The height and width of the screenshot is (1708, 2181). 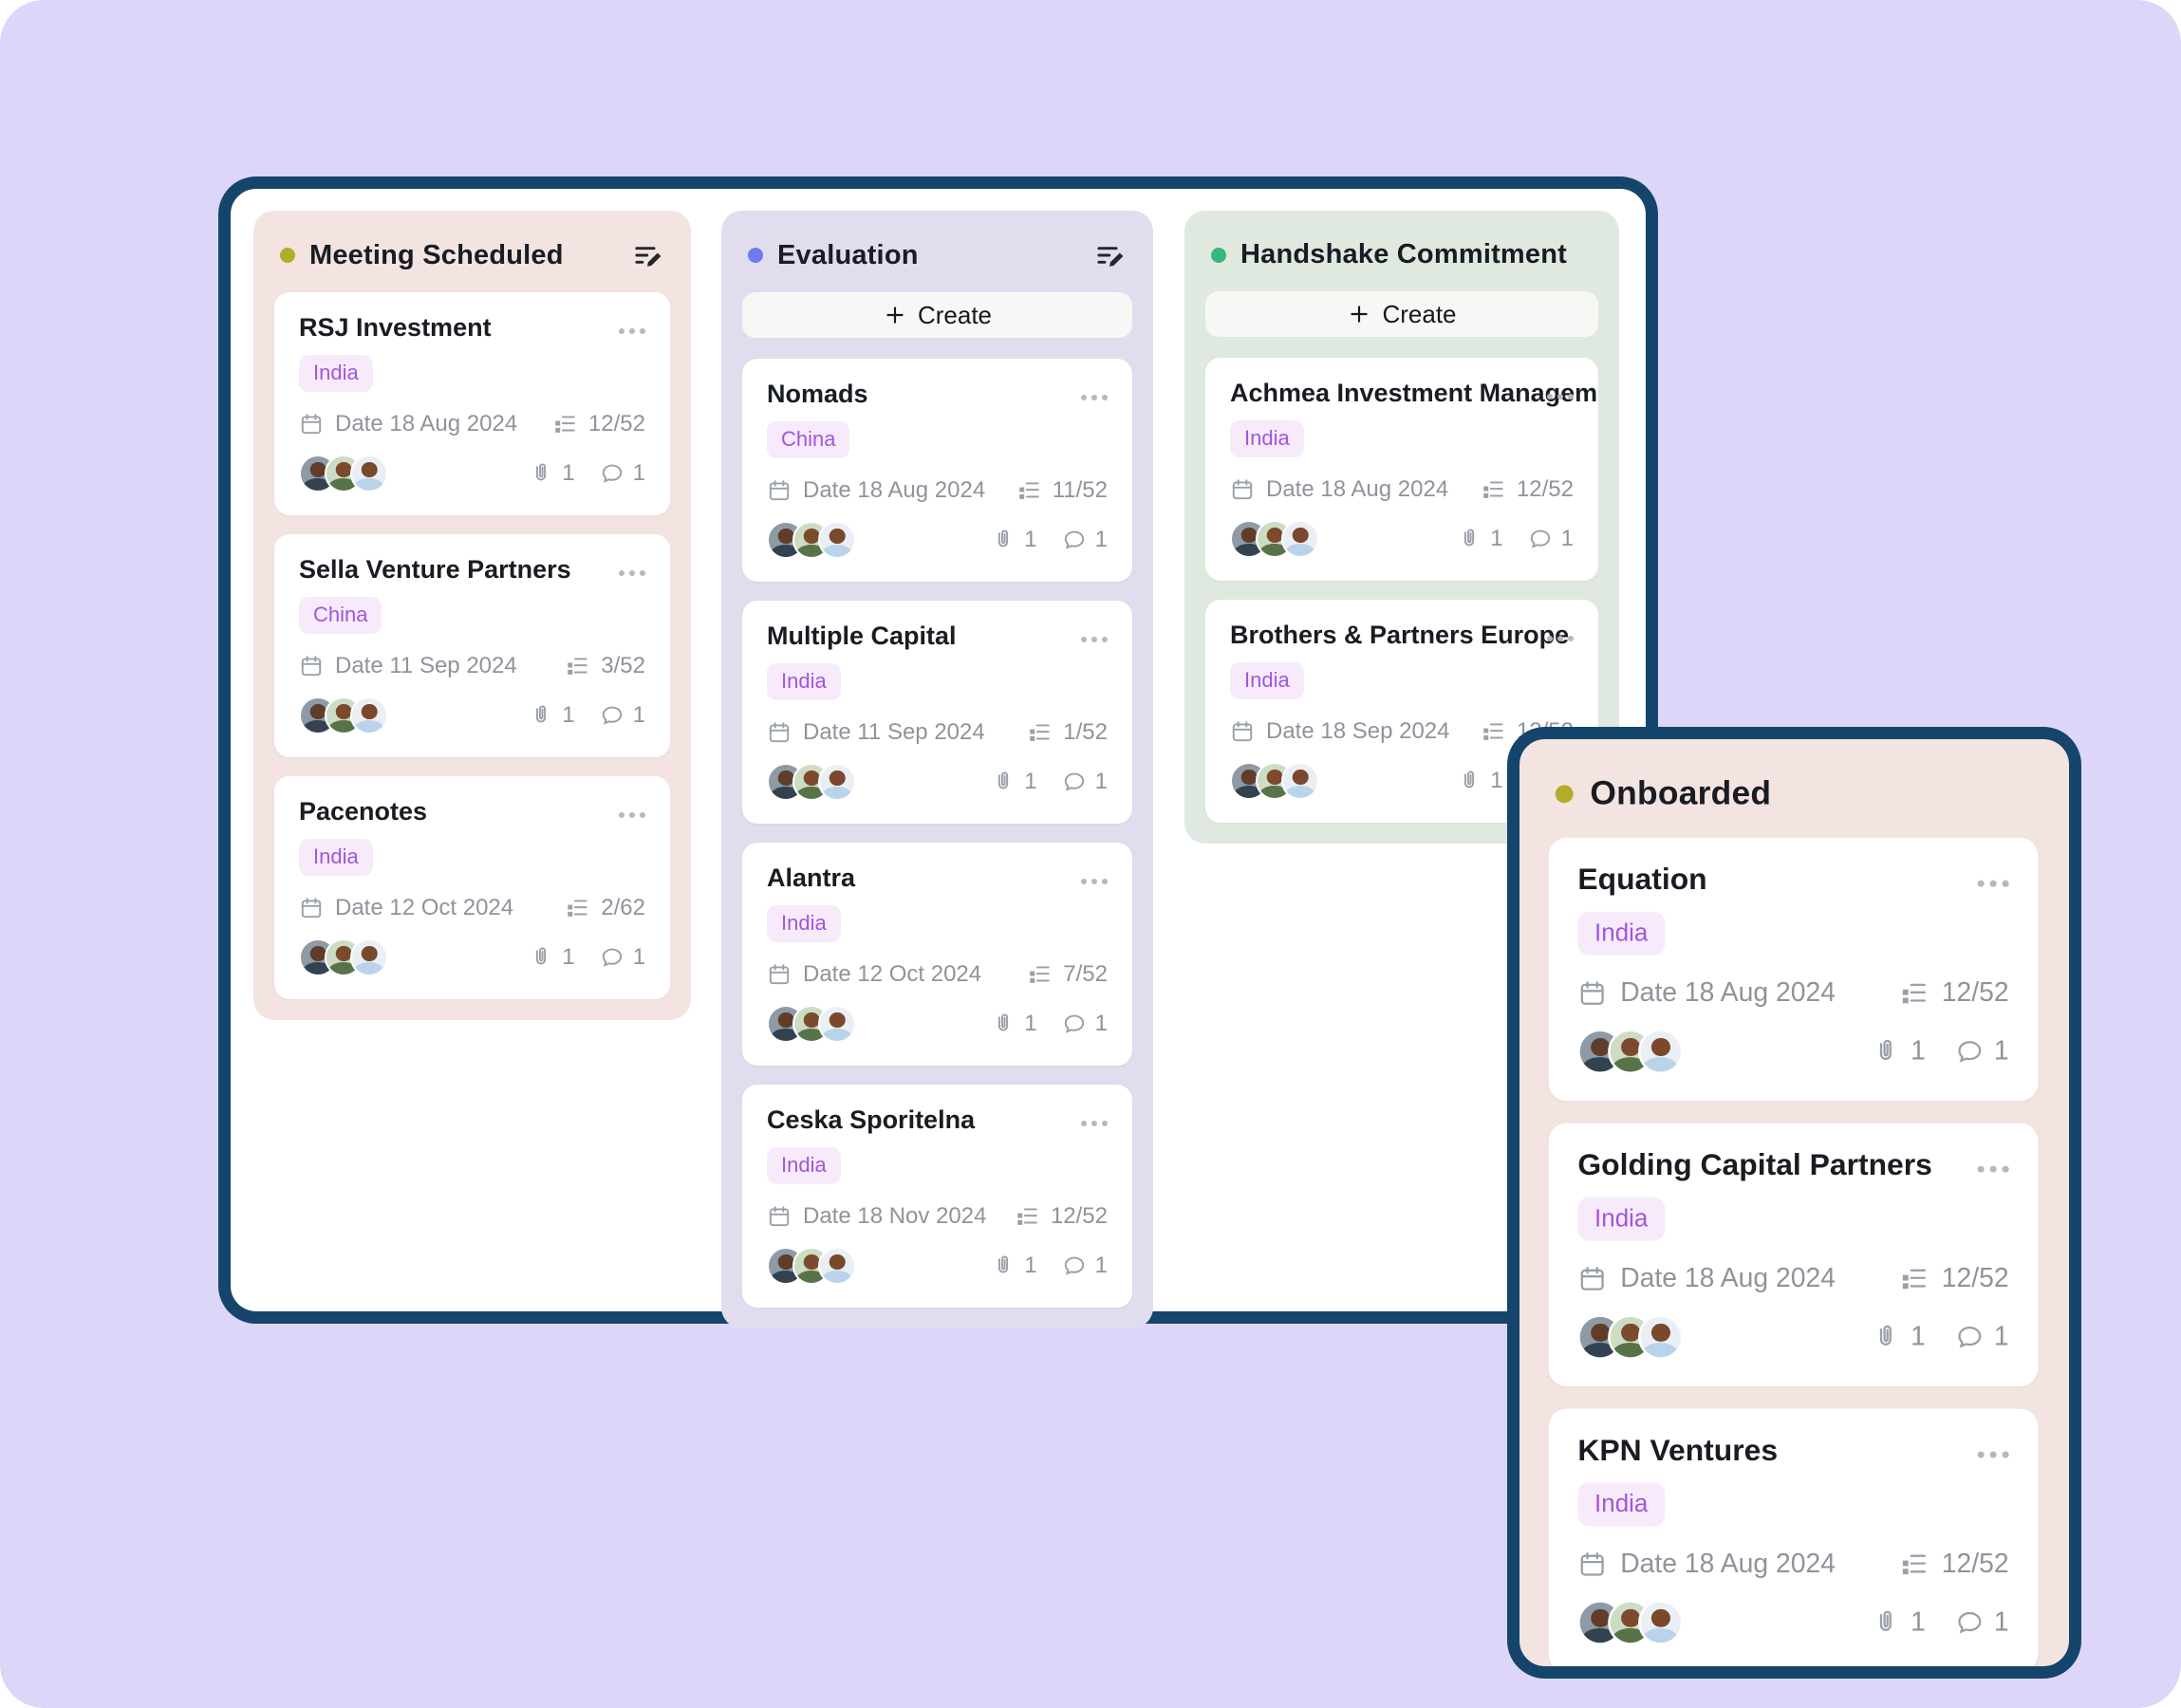 What do you see at coordinates (1360, 314) in the screenshot?
I see `plus-icon` at bounding box center [1360, 314].